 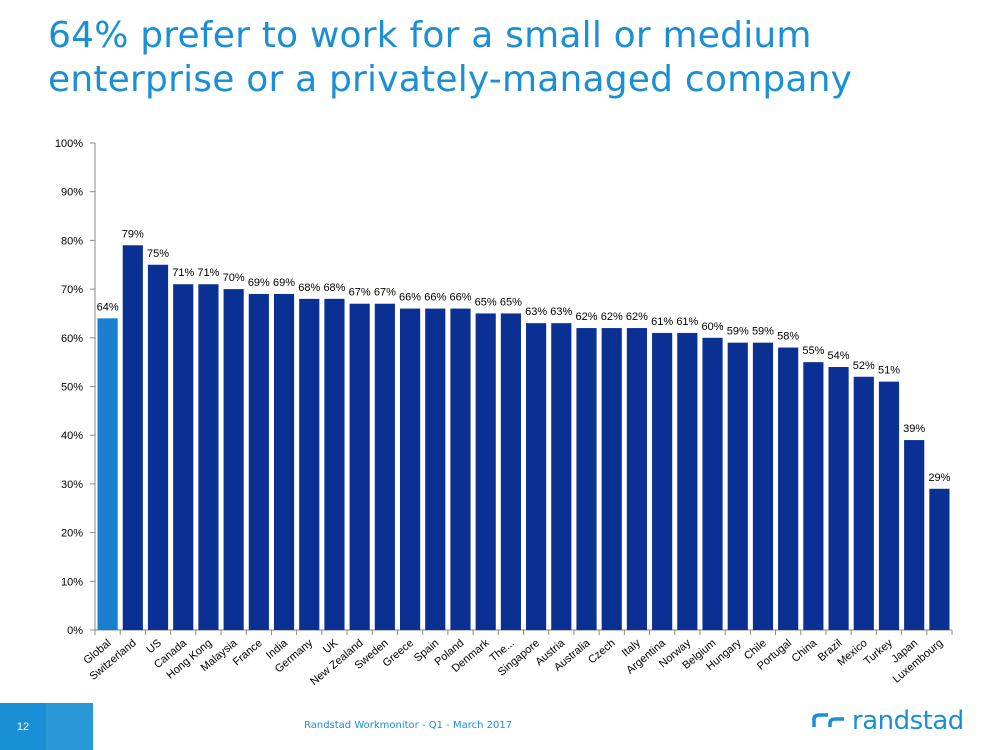 I want to click on data-label: 52%, so click(x=864, y=366).